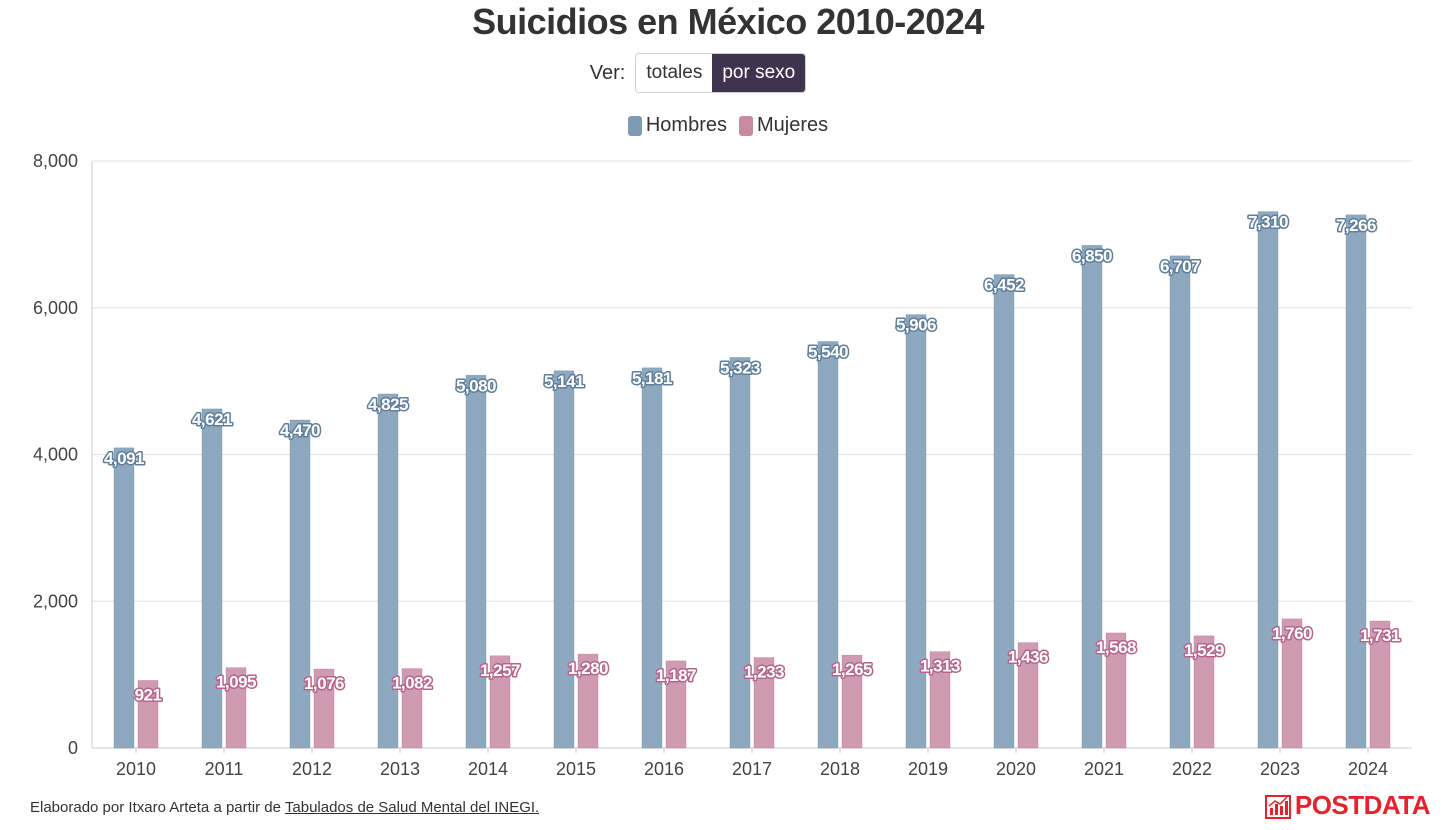 The width and height of the screenshot is (1456, 830). I want to click on data-label-mujeres: 1,082, so click(412, 683).